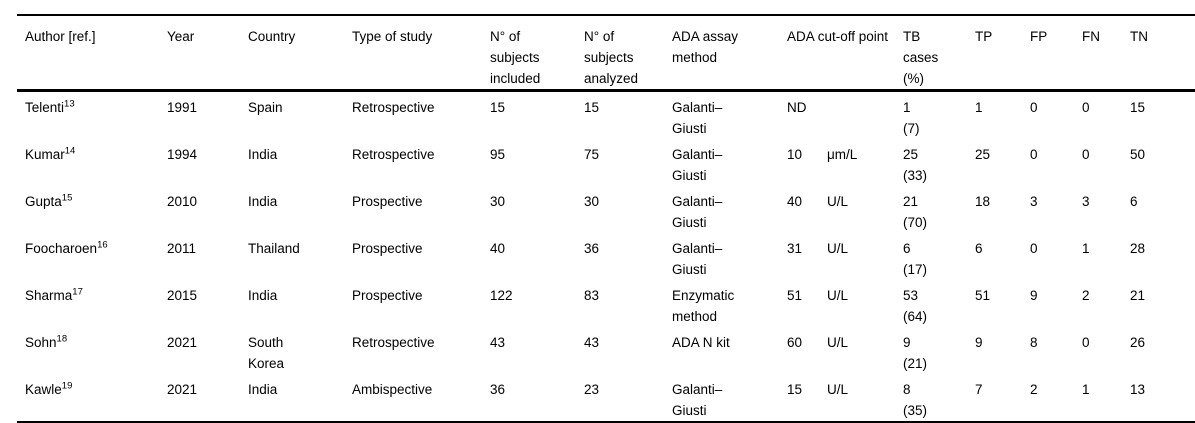  What do you see at coordinates (43, 389) in the screenshot?
I see `author-name: Kawle` at bounding box center [43, 389].